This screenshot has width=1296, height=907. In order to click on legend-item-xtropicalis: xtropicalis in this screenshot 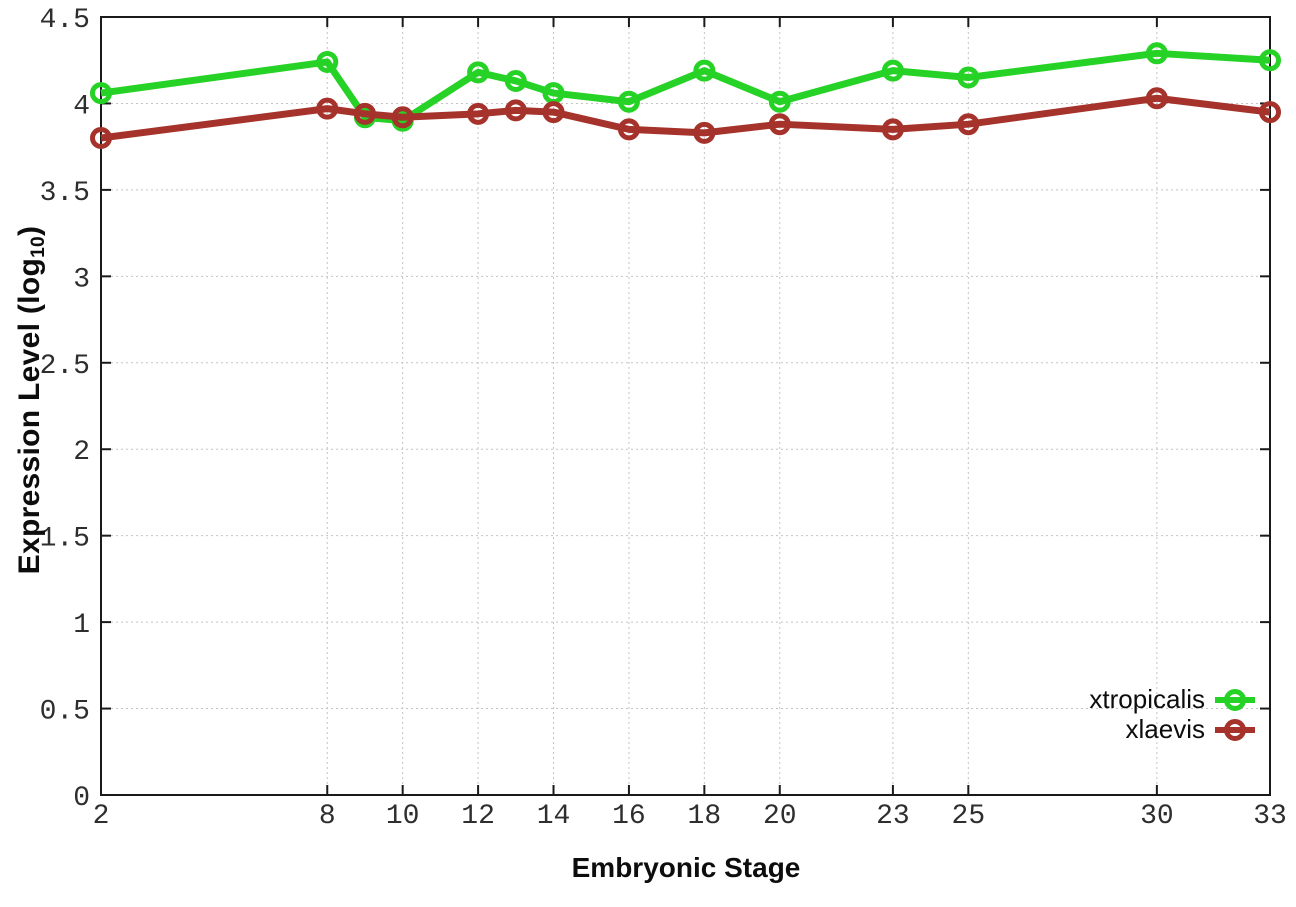, I will do `click(1172, 699)`.